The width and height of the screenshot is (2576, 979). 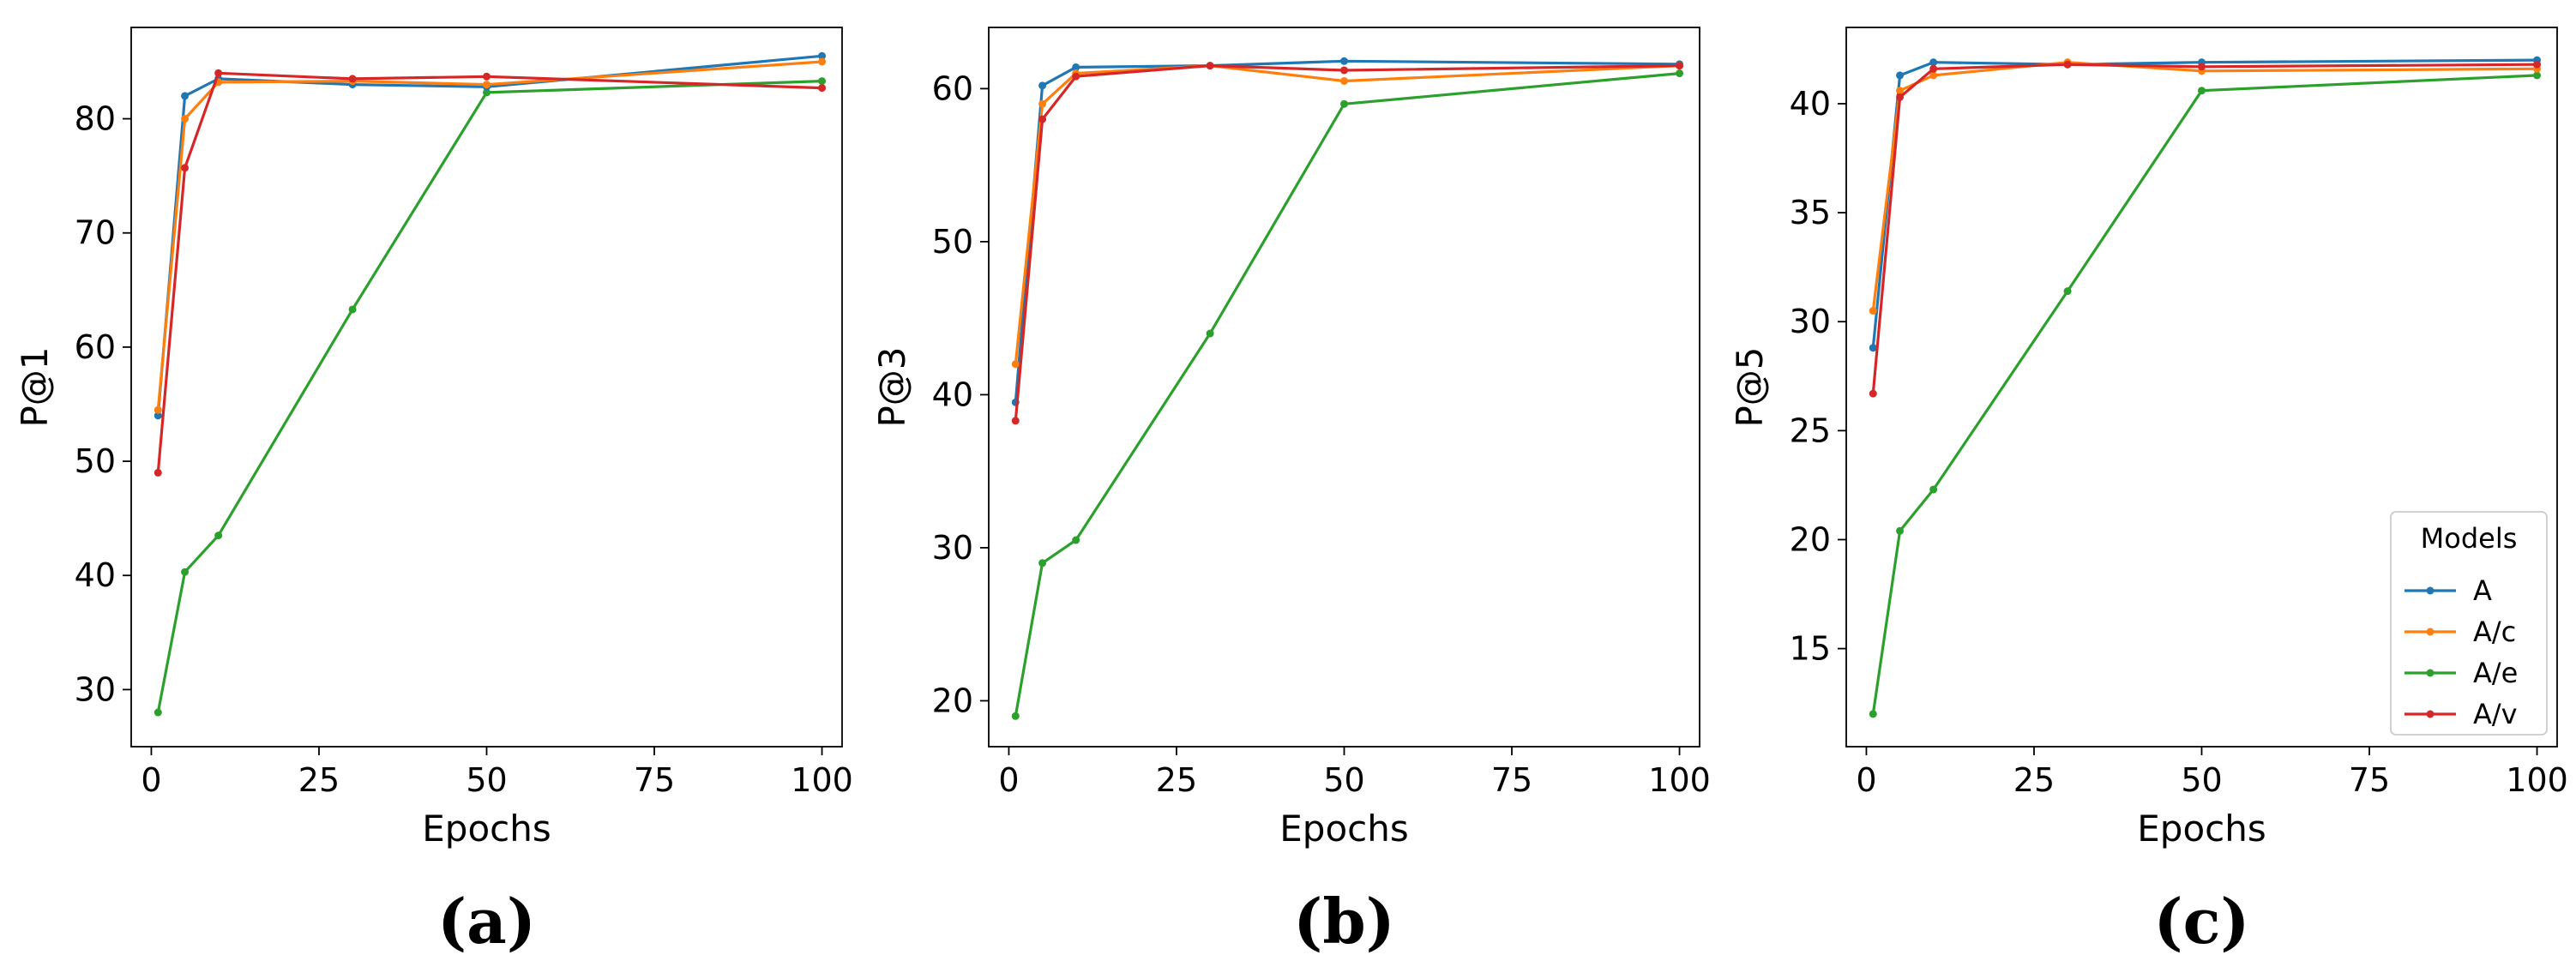 What do you see at coordinates (2469, 538) in the screenshot?
I see `legend-title: Models` at bounding box center [2469, 538].